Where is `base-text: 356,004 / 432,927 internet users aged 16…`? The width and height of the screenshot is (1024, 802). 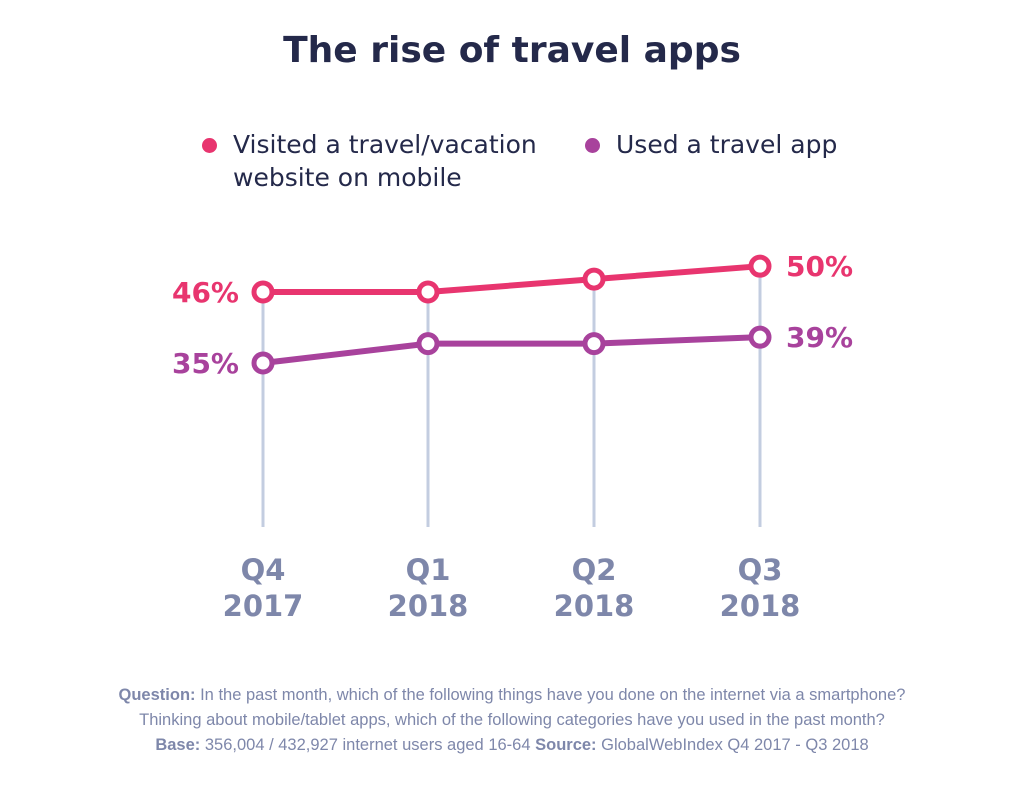
base-text: 356,004 / 432,927 internet users aged 16… is located at coordinates (368, 745).